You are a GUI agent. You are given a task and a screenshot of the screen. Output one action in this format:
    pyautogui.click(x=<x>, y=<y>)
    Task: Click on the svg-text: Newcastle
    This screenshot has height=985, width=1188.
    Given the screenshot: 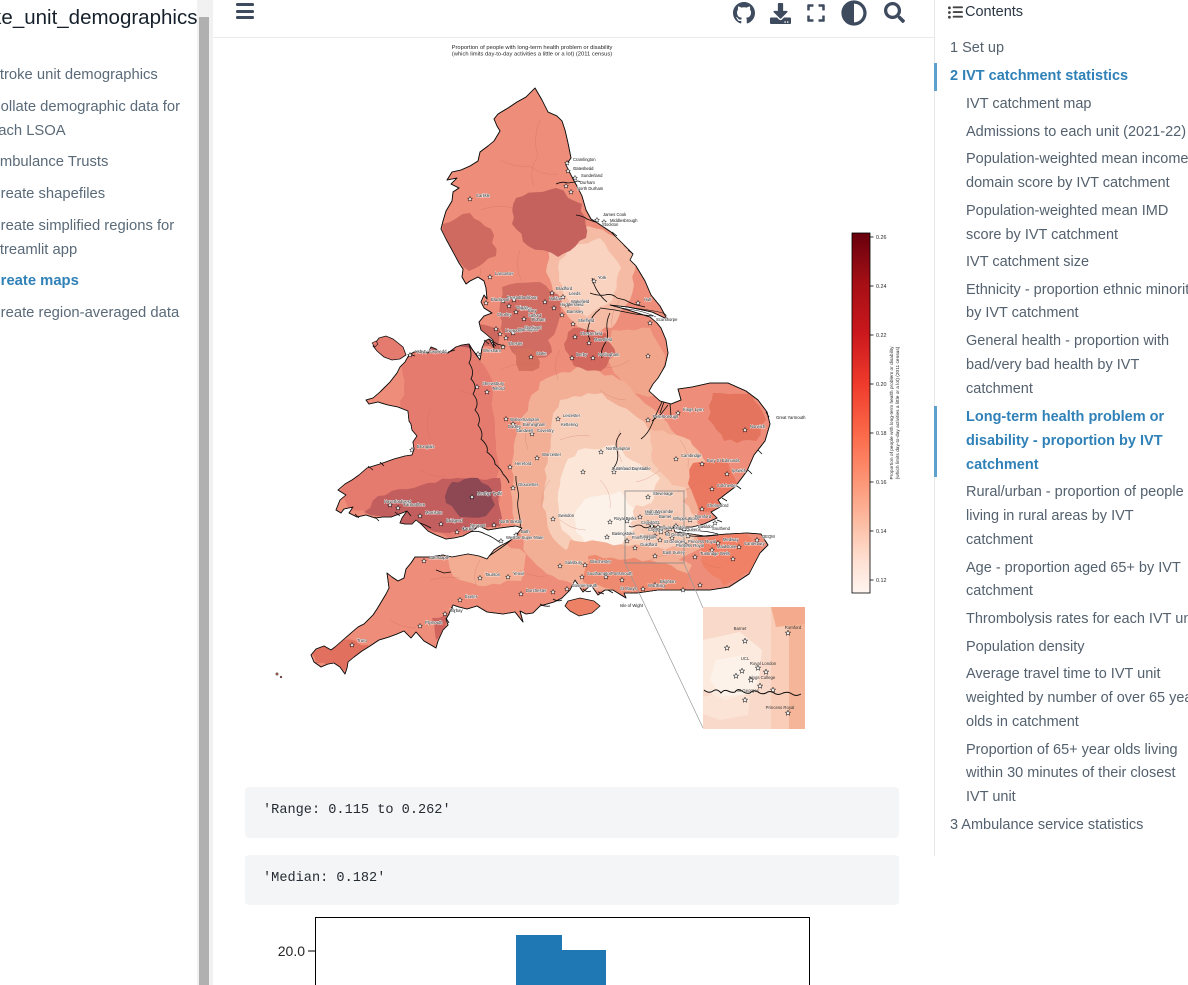 What is the action you would take?
    pyautogui.click(x=584, y=168)
    